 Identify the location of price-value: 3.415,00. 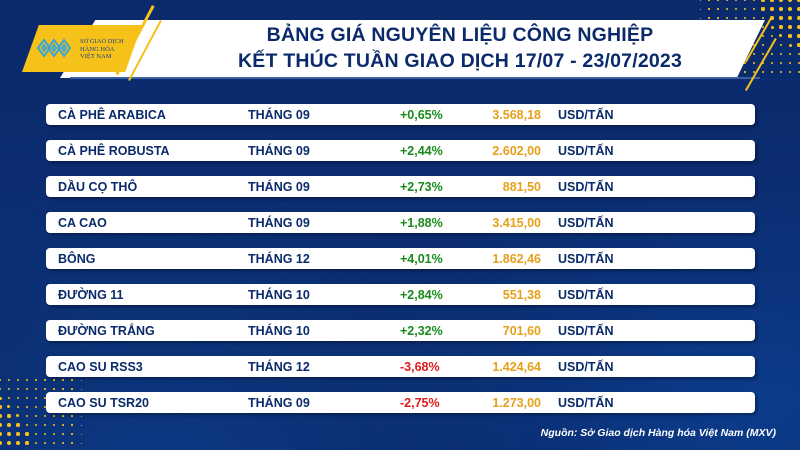
(516, 222).